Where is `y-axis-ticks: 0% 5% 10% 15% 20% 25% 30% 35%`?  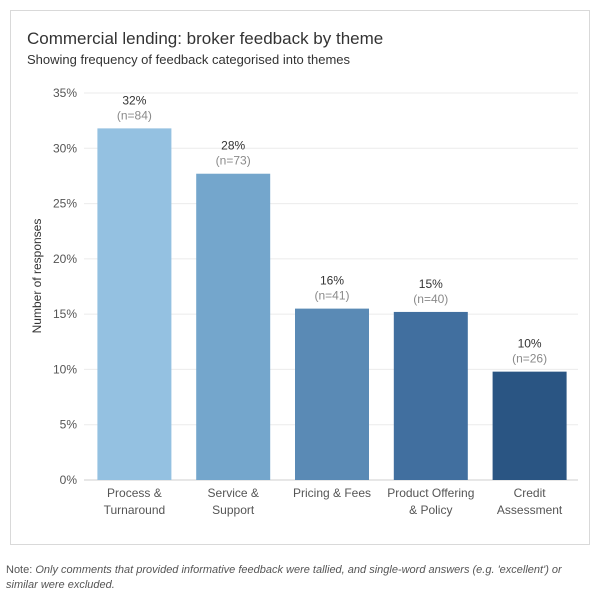
y-axis-ticks: 0% 5% 10% 15% 20% 25% 30% 35% is located at coordinates (65, 286).